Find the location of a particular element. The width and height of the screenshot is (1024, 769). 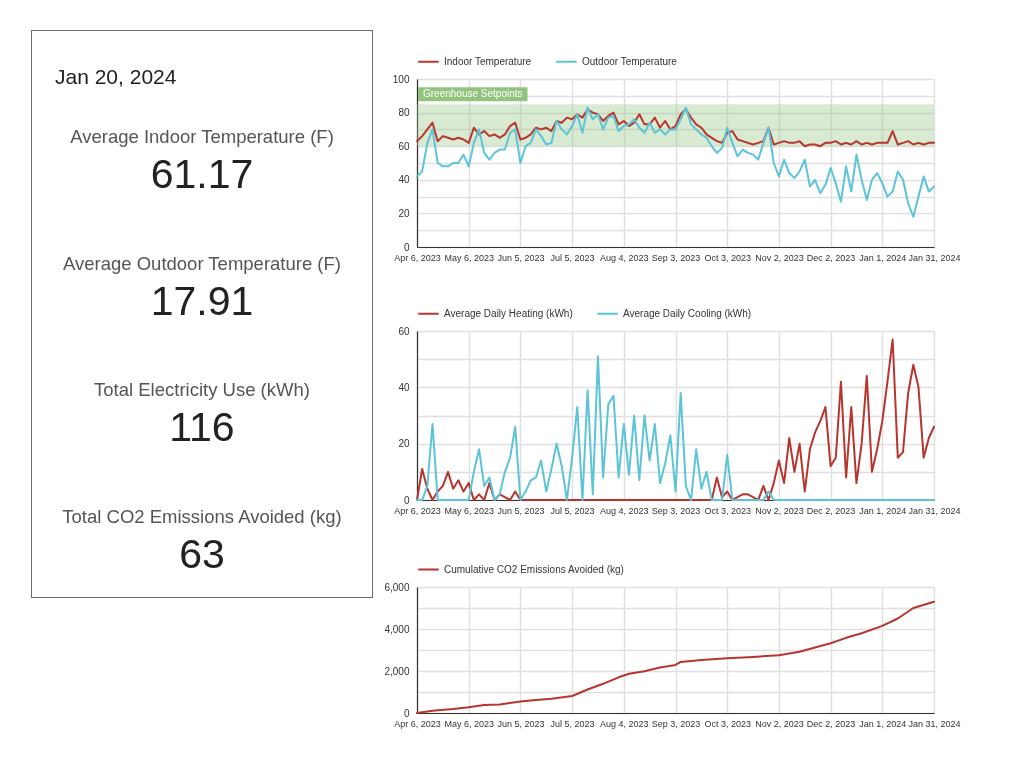

line-series is located at coordinates (675, 162).